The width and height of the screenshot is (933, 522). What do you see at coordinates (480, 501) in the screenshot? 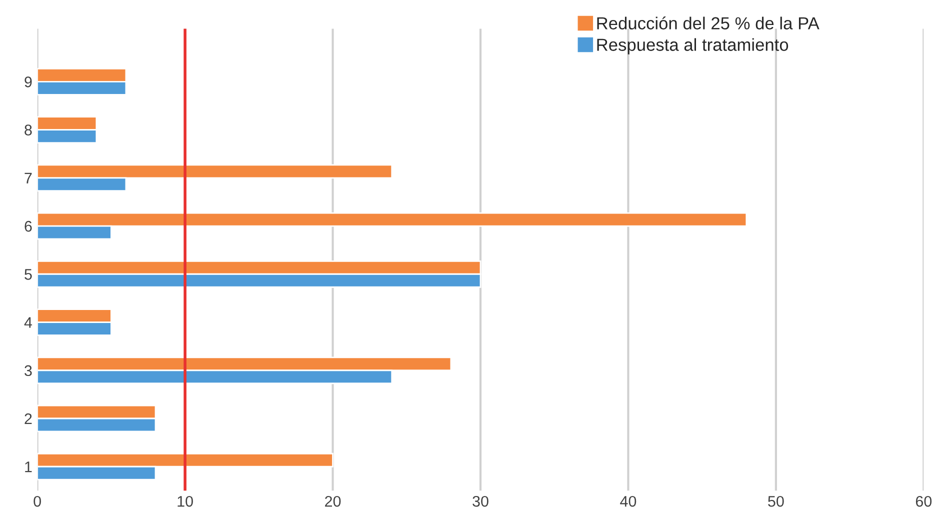
I see `x-tick-label: 30` at bounding box center [480, 501].